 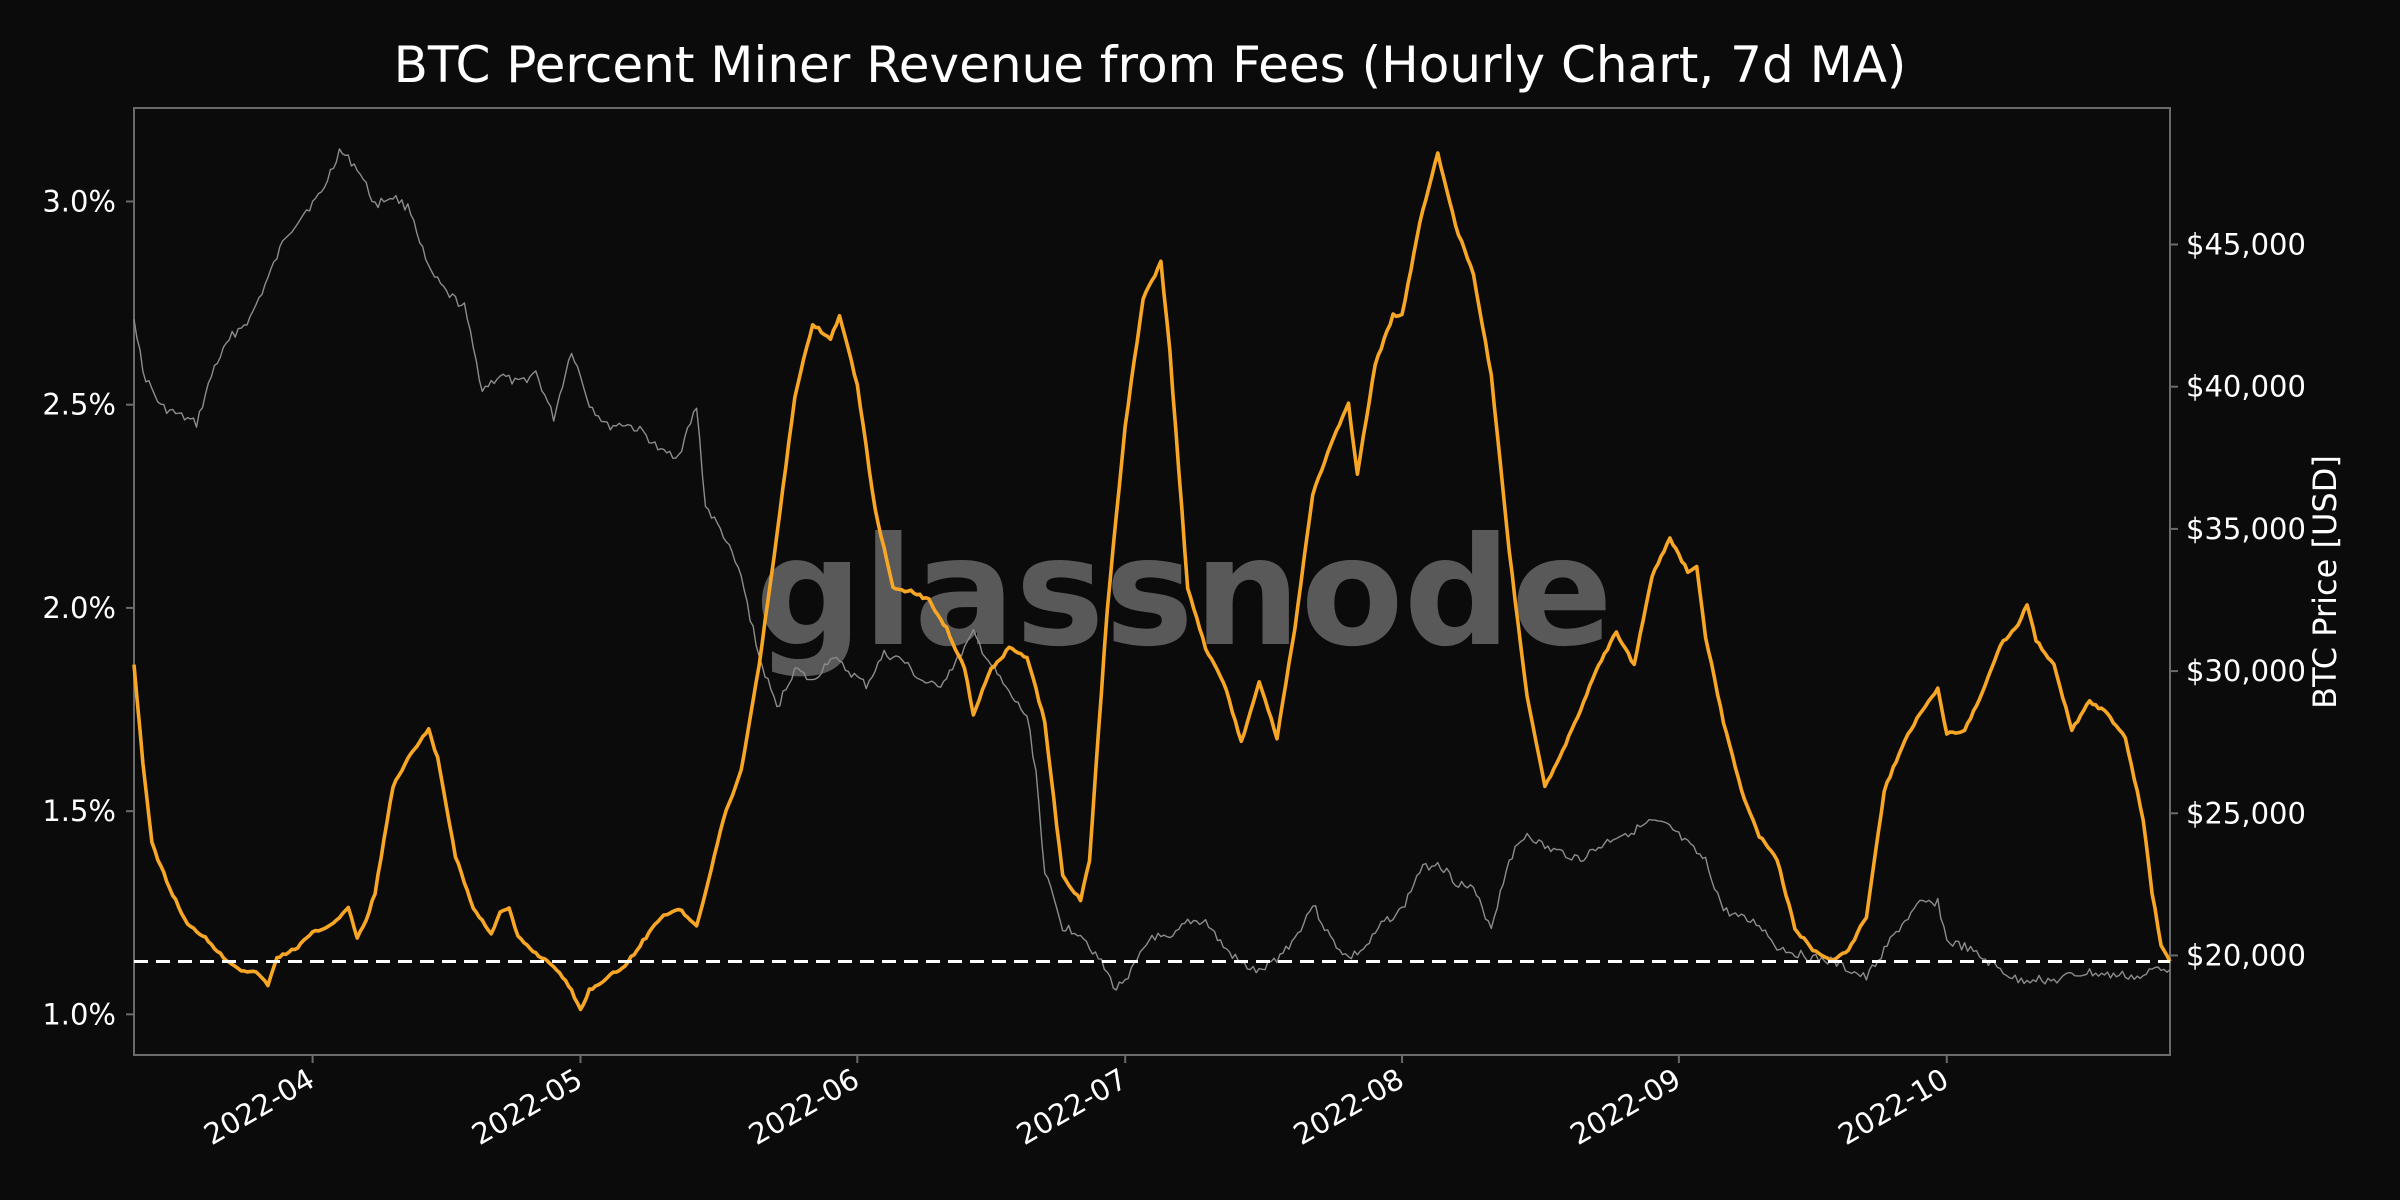 What do you see at coordinates (79, 1014) in the screenshot?
I see `left-tick-label: 1.0%` at bounding box center [79, 1014].